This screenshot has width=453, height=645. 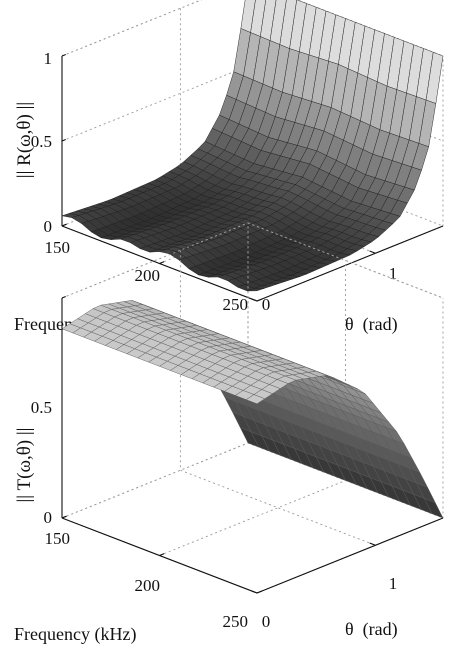 What do you see at coordinates (371, 324) in the screenshot?
I see `reflection-theta-axis-label: θ (rad)` at bounding box center [371, 324].